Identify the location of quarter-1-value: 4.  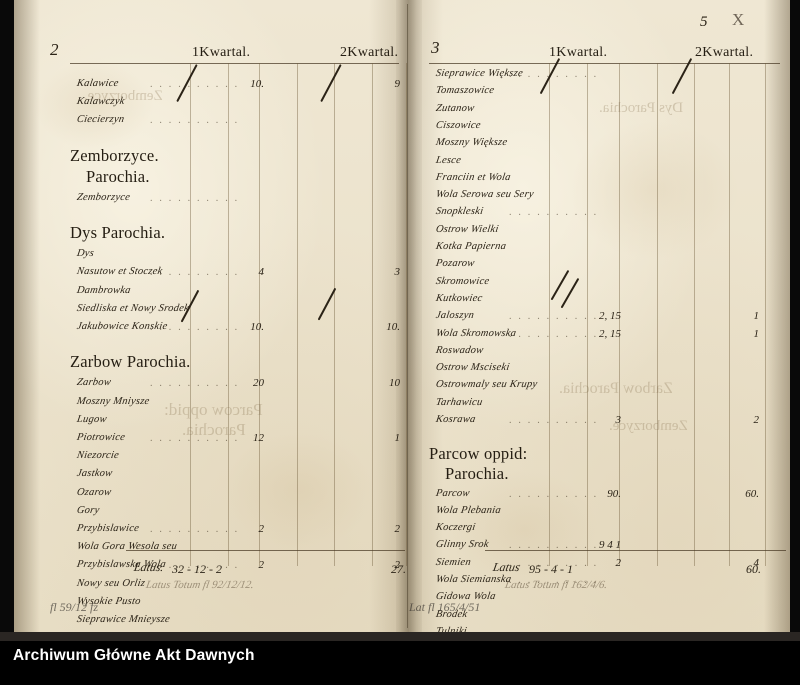
(261, 272).